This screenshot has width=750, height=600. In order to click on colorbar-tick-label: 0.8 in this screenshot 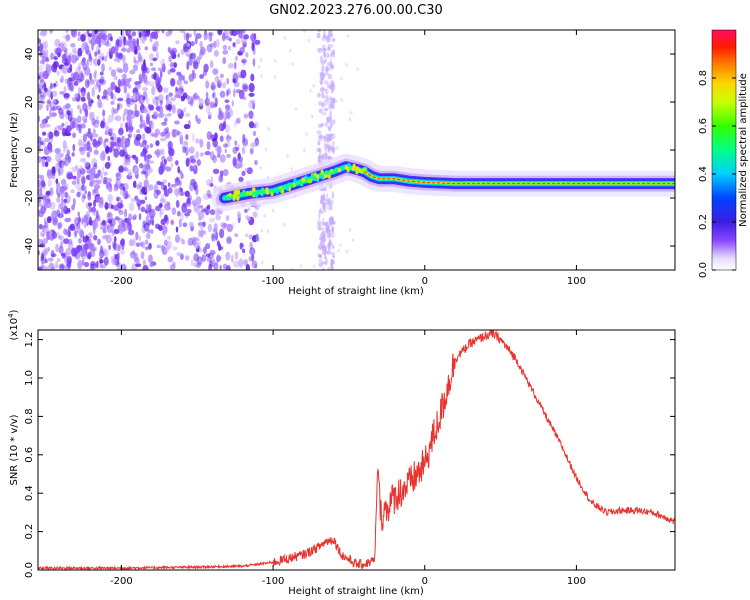, I will do `click(703, 78)`.